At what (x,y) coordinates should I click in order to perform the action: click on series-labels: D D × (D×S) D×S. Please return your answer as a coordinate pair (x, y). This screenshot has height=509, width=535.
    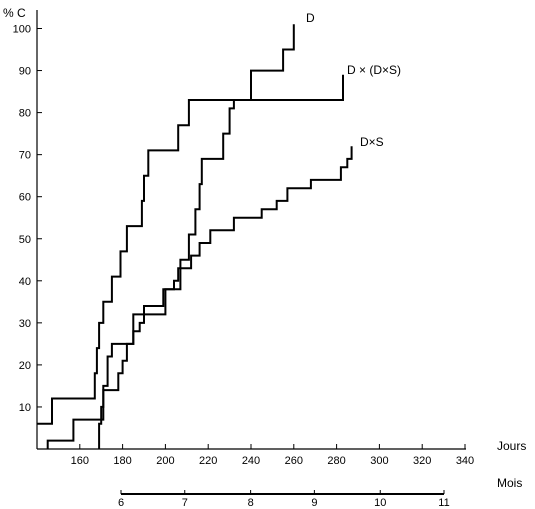
    Looking at the image, I should click on (353, 80).